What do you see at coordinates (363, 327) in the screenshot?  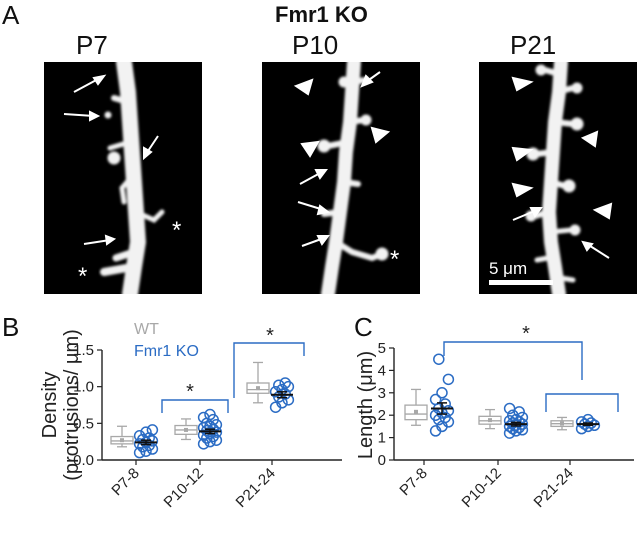 I see `panel-letter-c: C` at bounding box center [363, 327].